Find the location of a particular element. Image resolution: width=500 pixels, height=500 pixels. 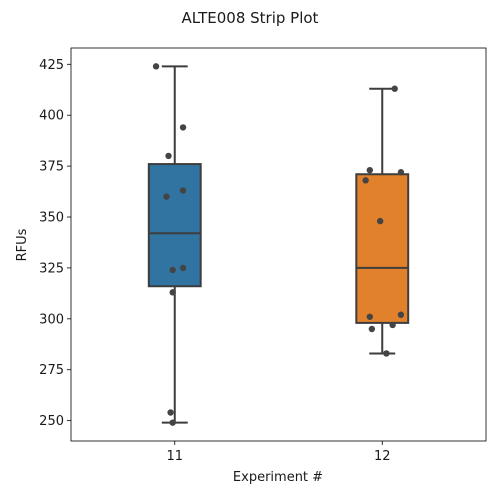

y-axis-label: RFUs is located at coordinates (22, 244).